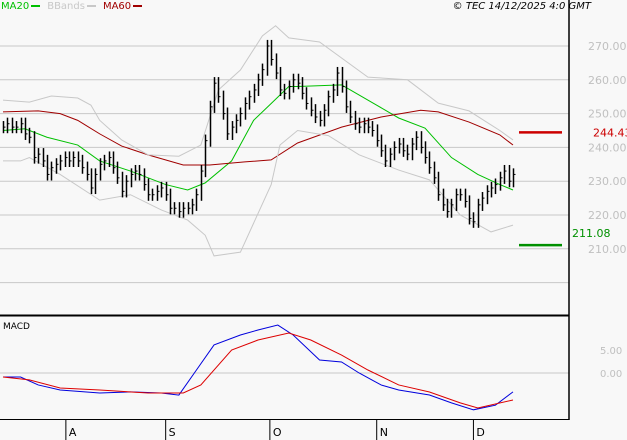  I want to click on legend-ma20: MA20, so click(22, 6).